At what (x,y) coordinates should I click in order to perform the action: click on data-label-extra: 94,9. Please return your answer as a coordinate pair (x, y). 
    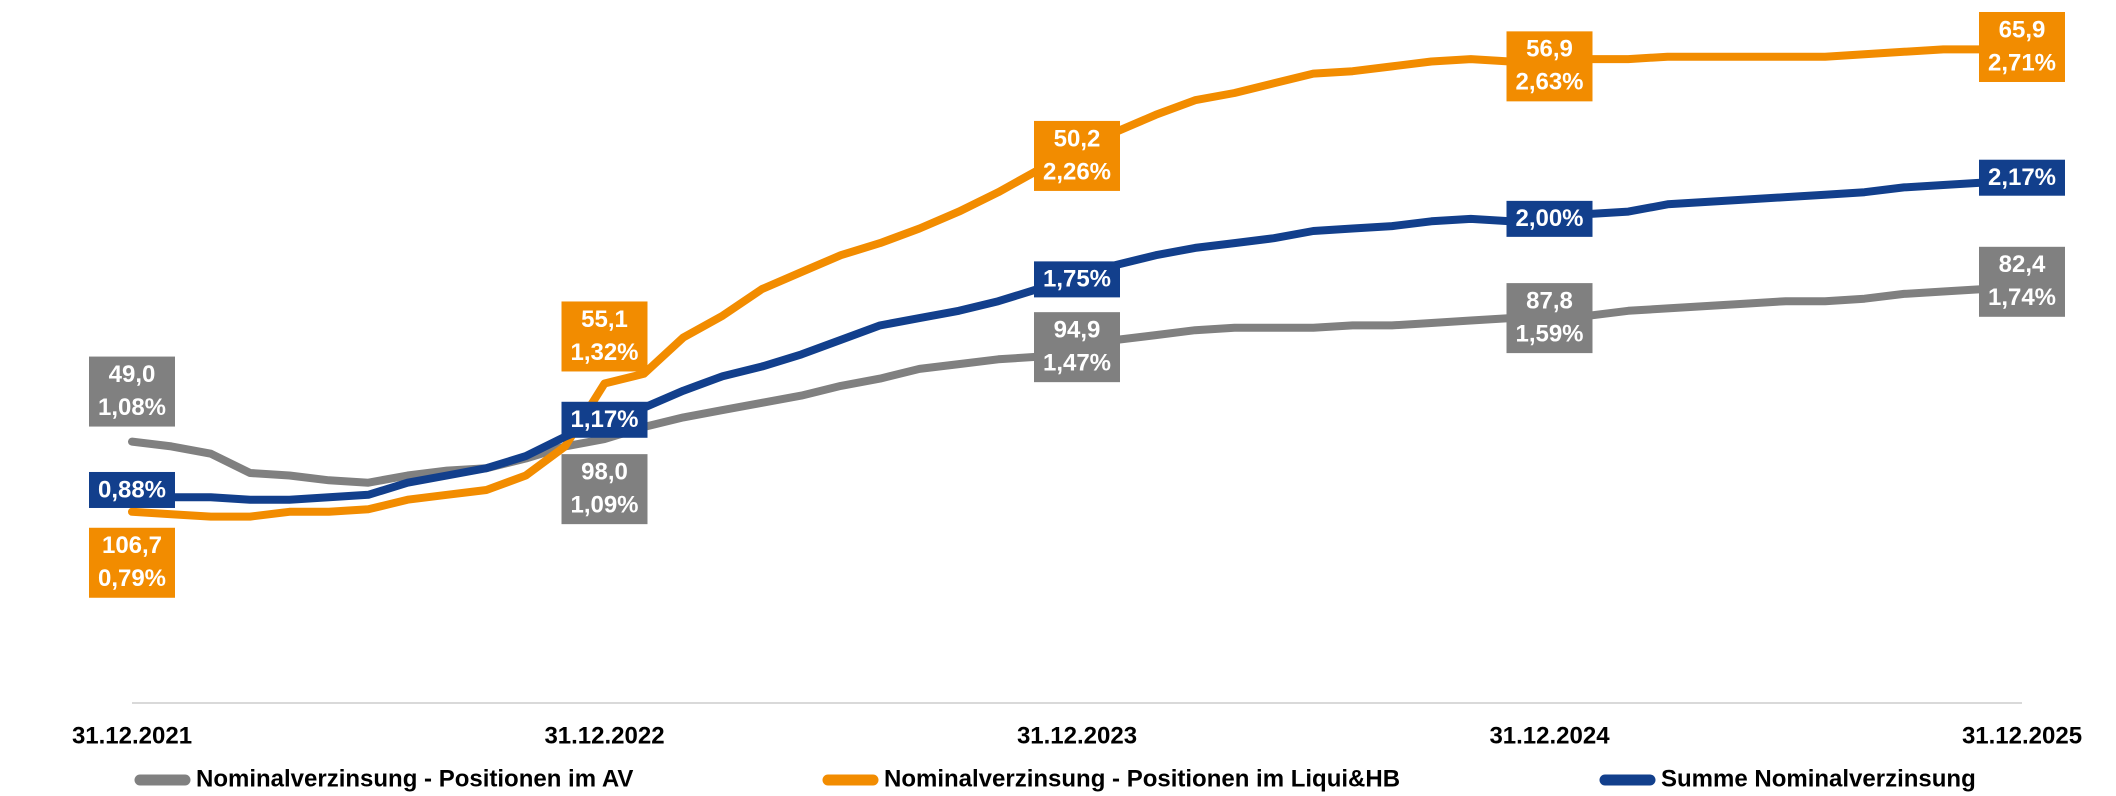
    Looking at the image, I should click on (1077, 330).